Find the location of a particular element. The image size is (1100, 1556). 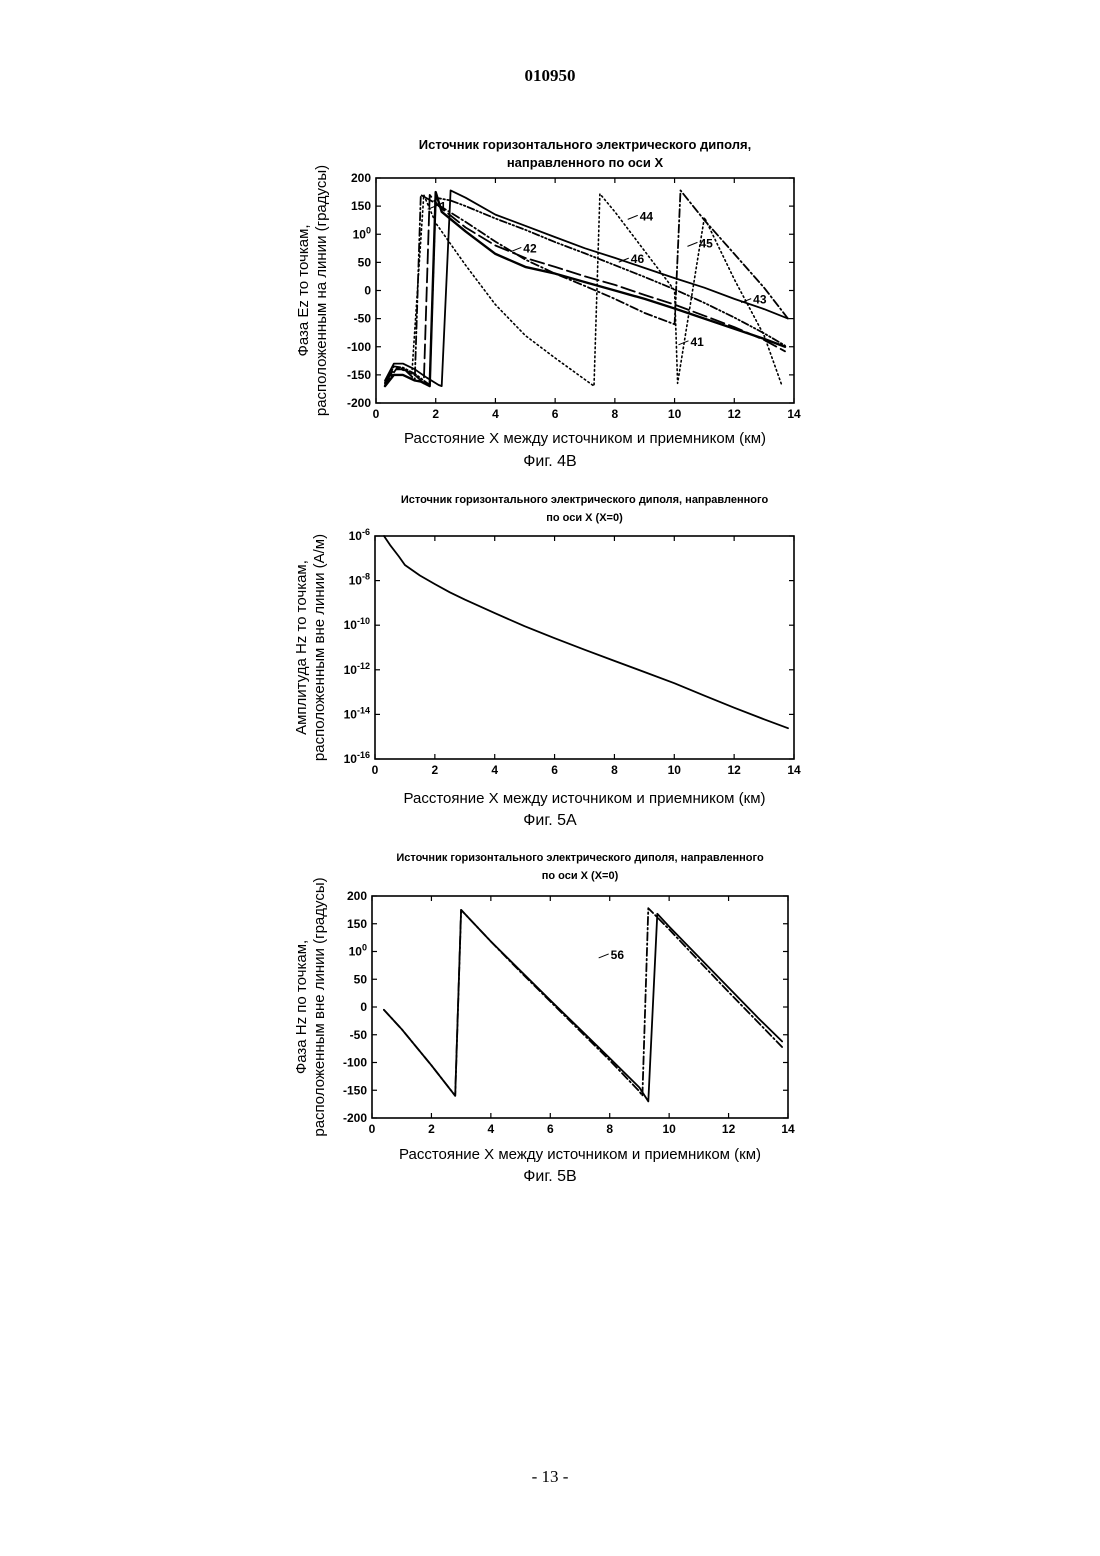

y-tick-label: 10-14 is located at coordinates (357, 713).